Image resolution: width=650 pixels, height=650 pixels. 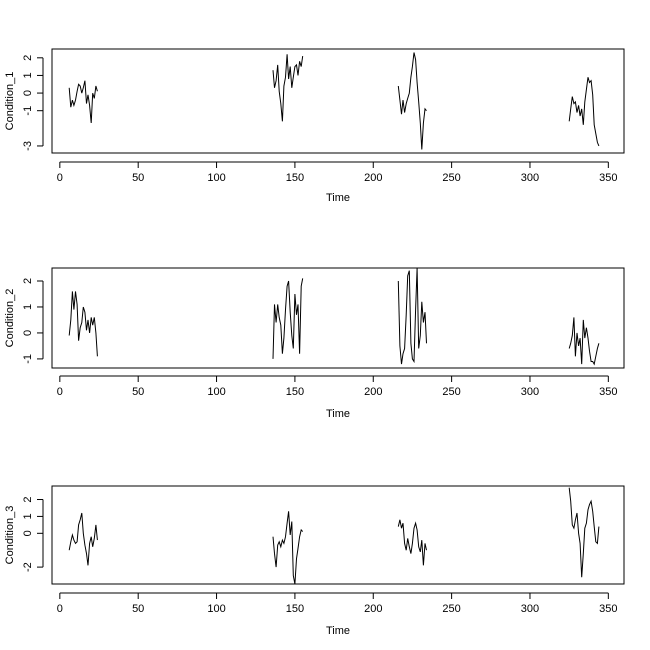 I want to click on y-axis-title: Condition_2, so click(x=10, y=318).